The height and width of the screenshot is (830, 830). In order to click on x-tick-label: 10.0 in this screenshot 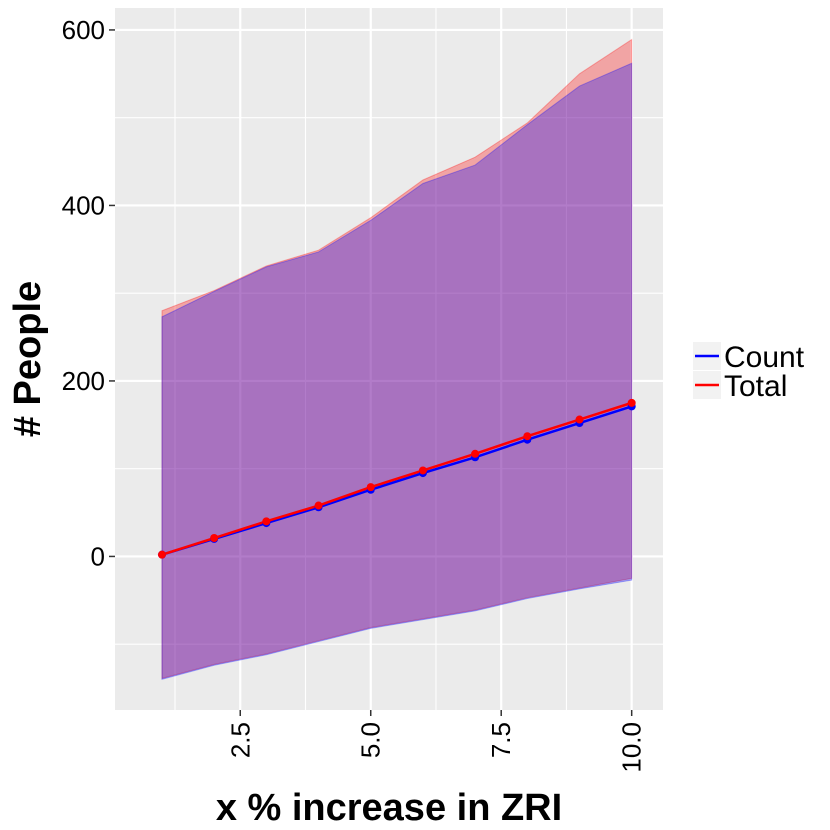, I will do `click(632, 747)`.